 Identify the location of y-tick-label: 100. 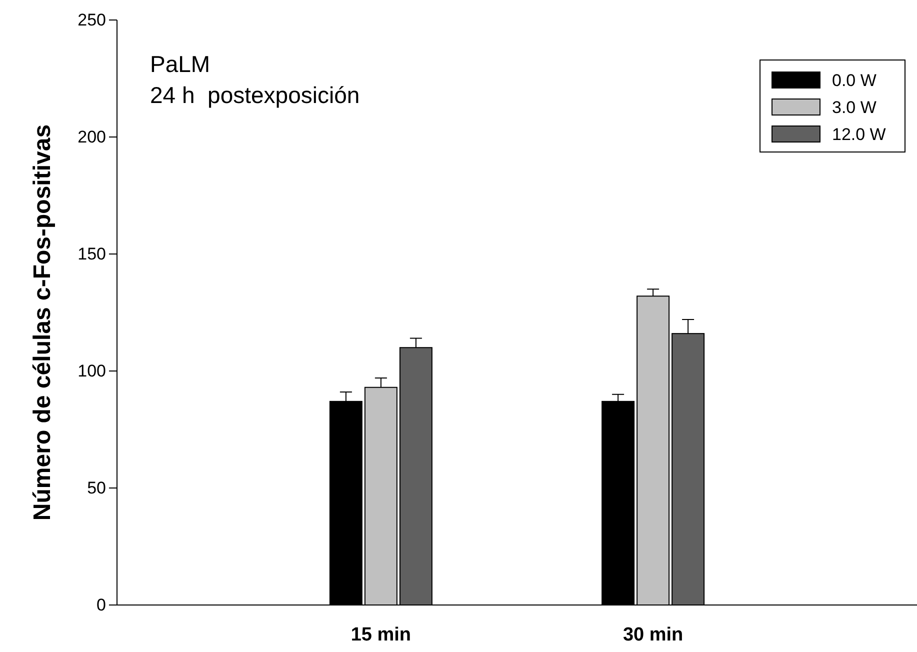
(92, 370).